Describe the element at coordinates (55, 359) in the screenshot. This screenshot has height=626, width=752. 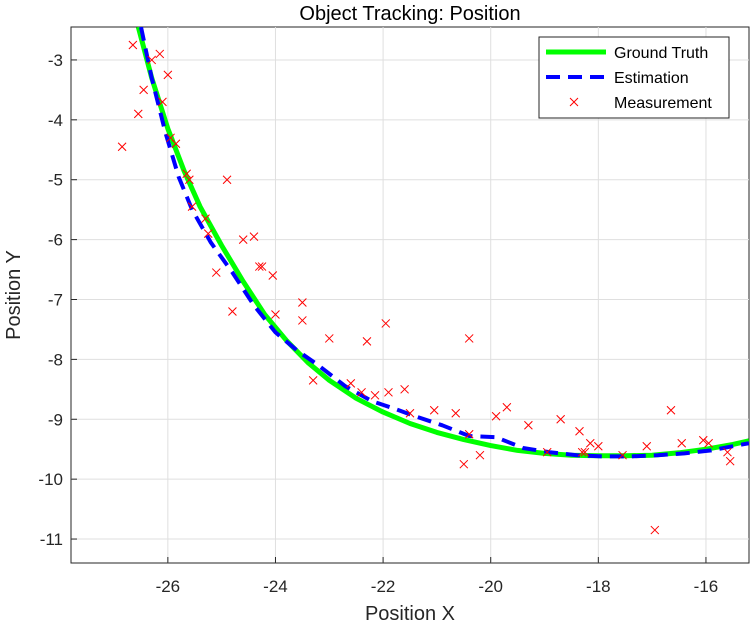
I see `y-tick-label: -8` at that location.